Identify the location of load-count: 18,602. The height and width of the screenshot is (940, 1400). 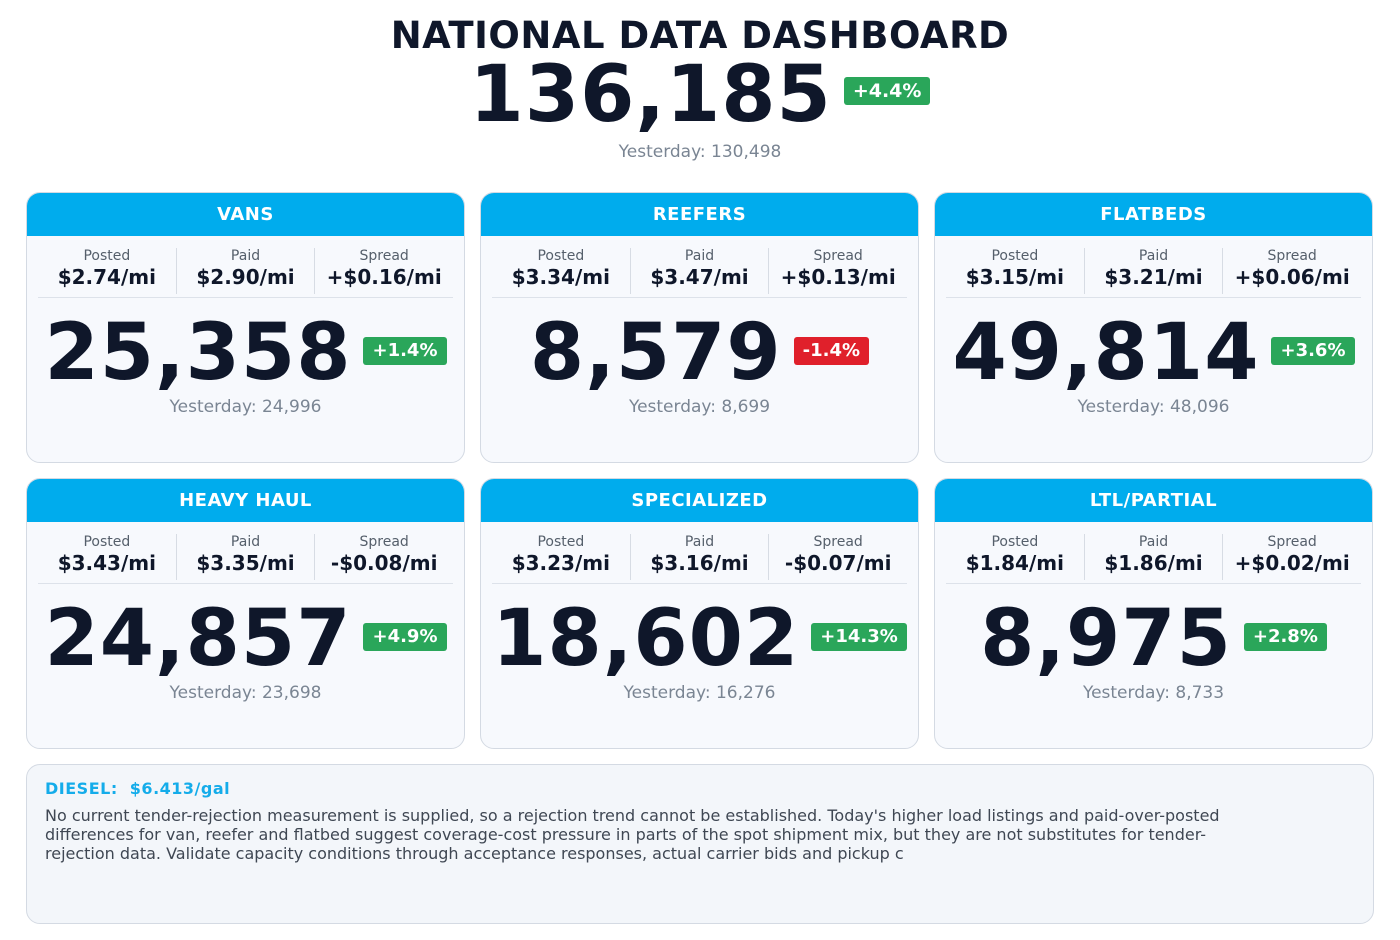
(646, 639).